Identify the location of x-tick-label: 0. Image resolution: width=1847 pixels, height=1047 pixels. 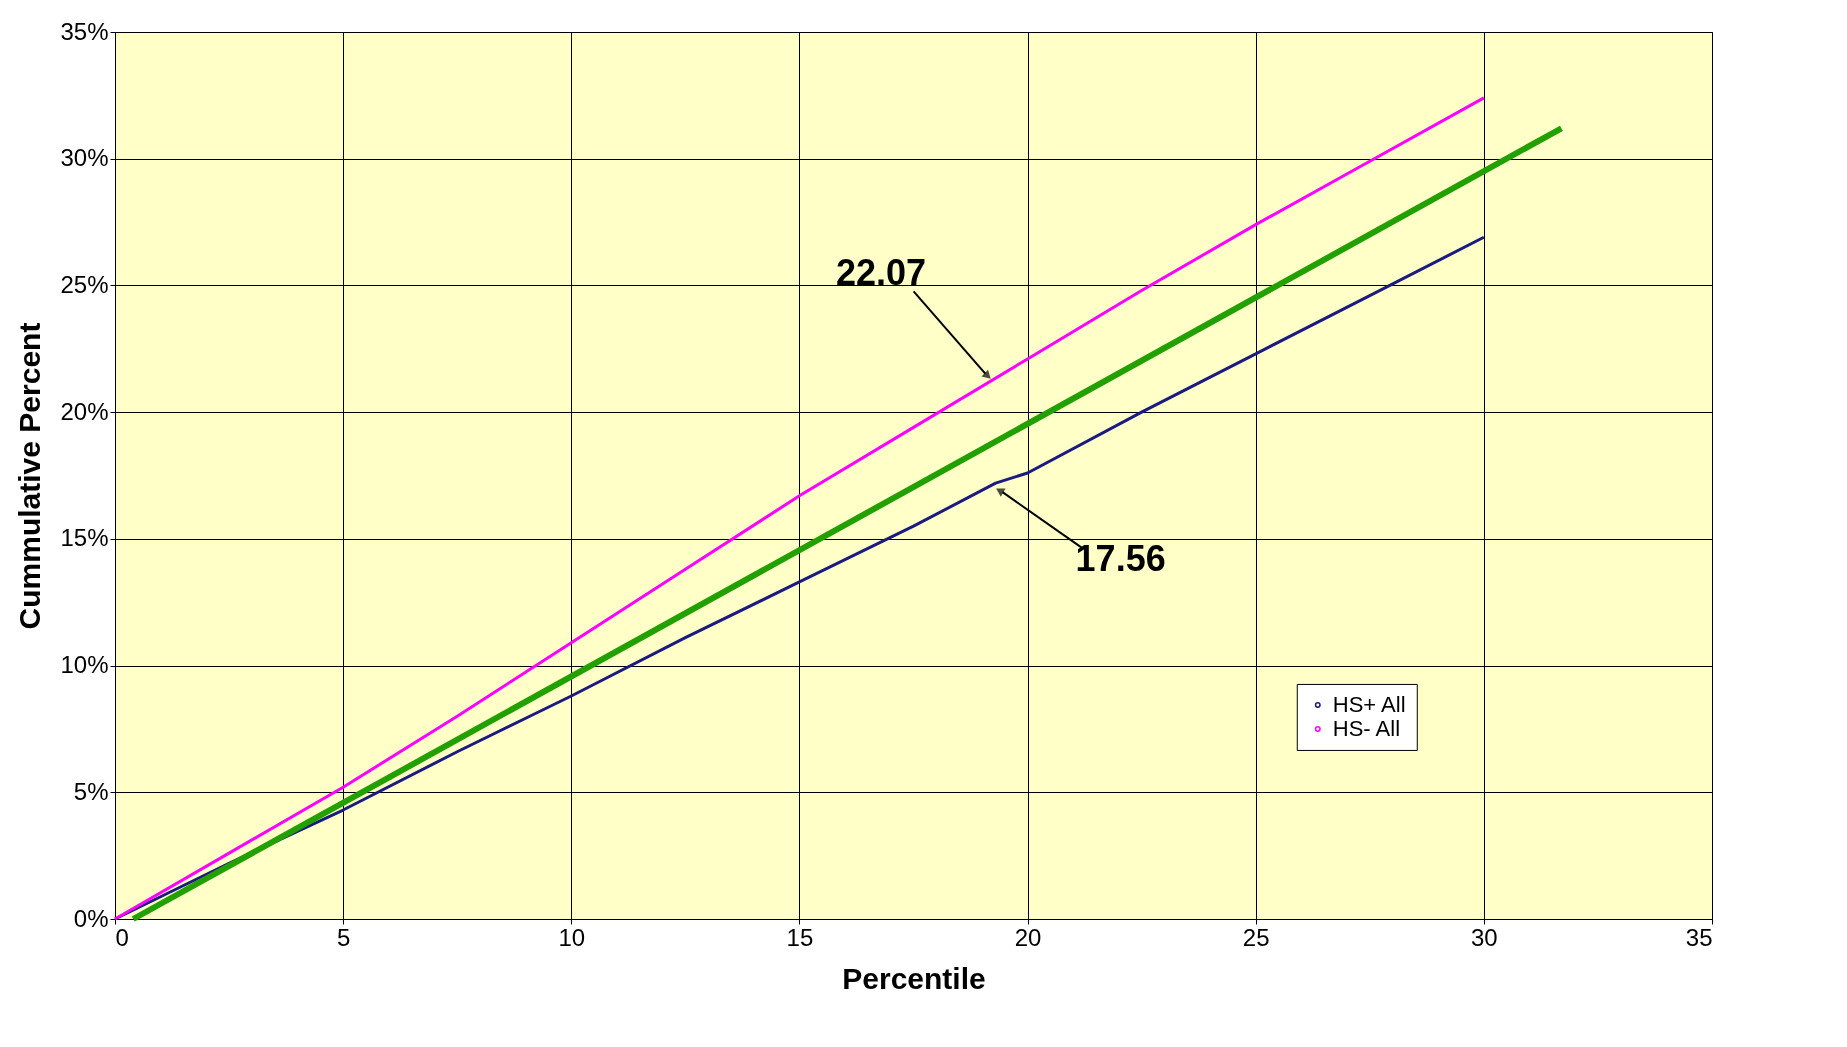
(122, 937).